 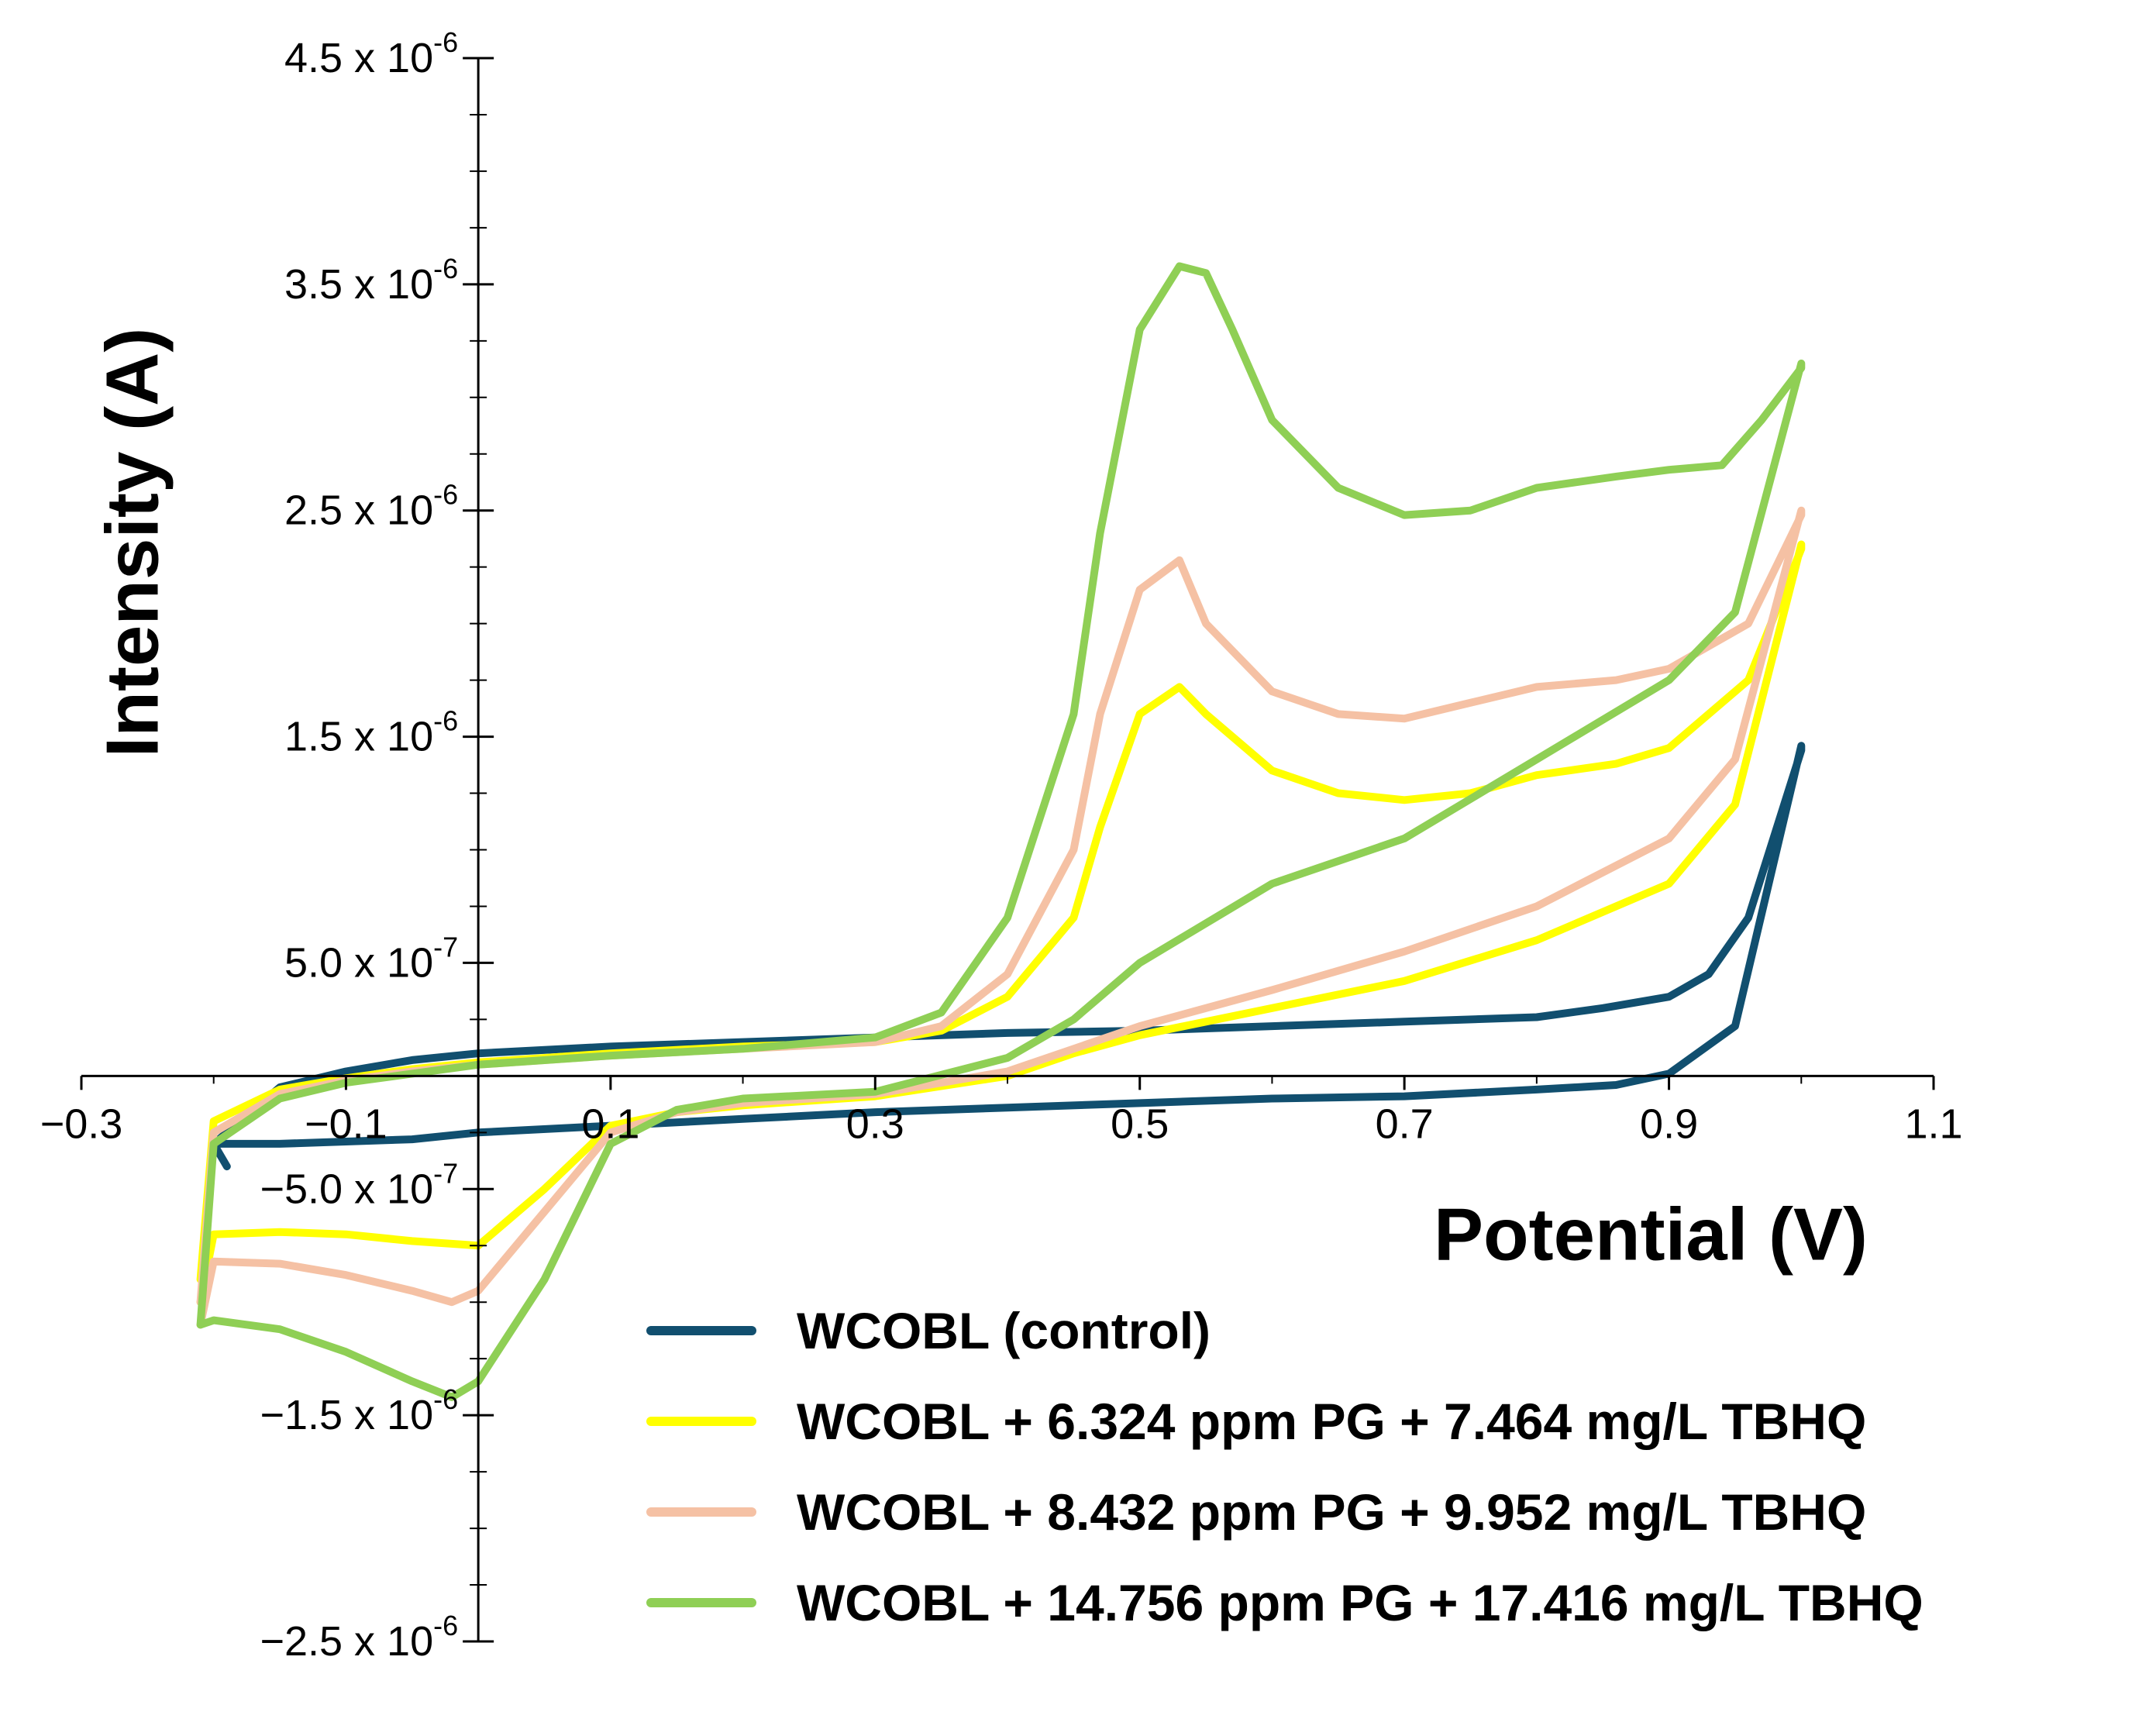 I want to click on y-tick-label: 2.5 x 10⁻⁶, so click(x=371, y=506).